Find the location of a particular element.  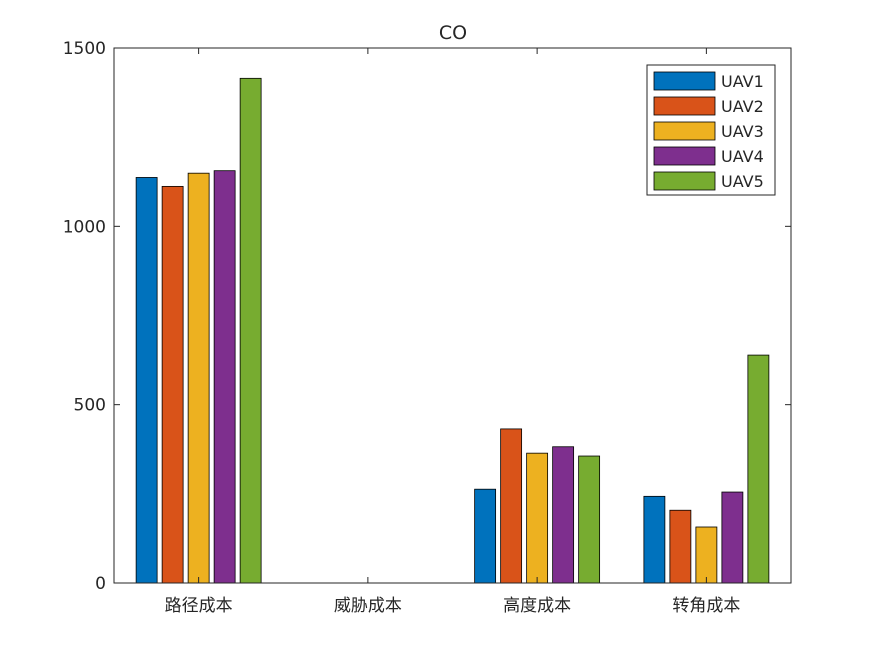

legend: UAV1 UAV2 UAV3 UAV4 UAV5 is located at coordinates (711, 130).